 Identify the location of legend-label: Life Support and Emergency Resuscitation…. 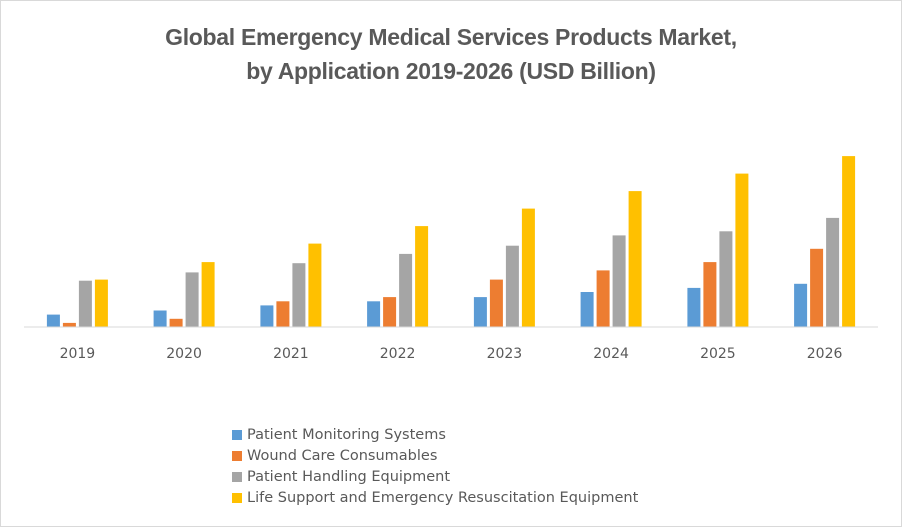
(443, 497).